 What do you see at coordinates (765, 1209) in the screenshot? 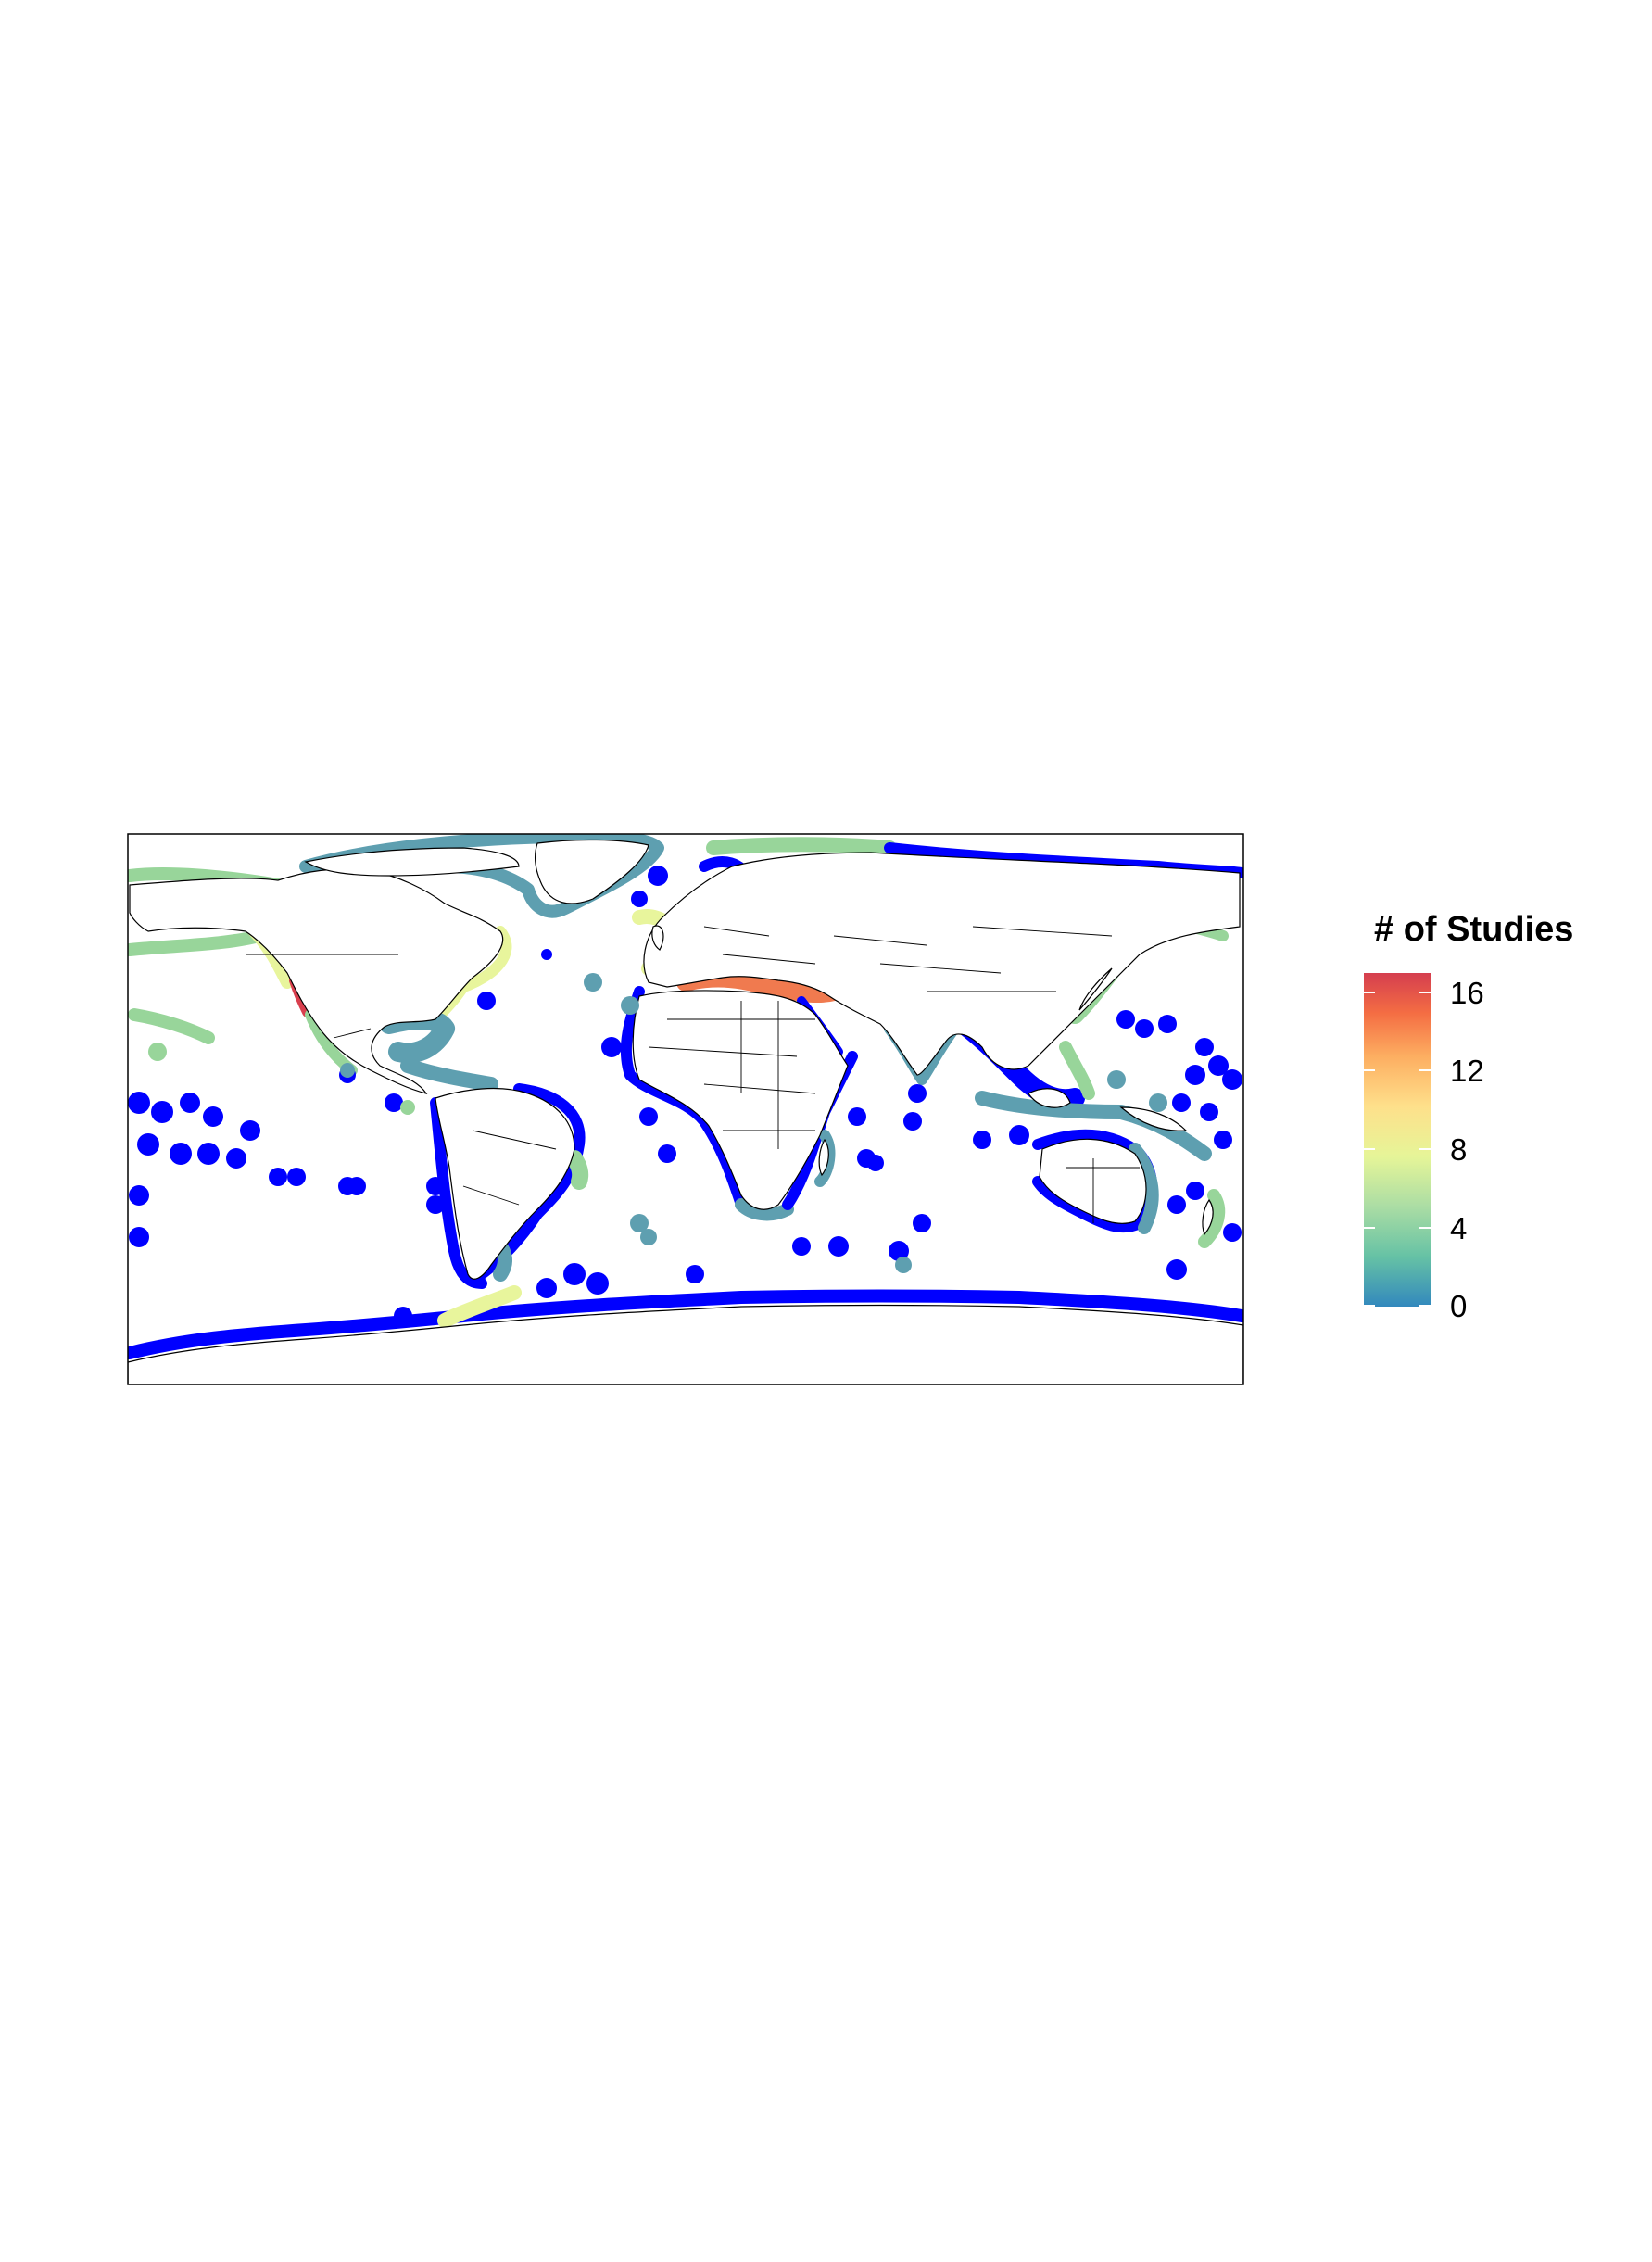
I see `buffer-africa-south` at bounding box center [765, 1209].